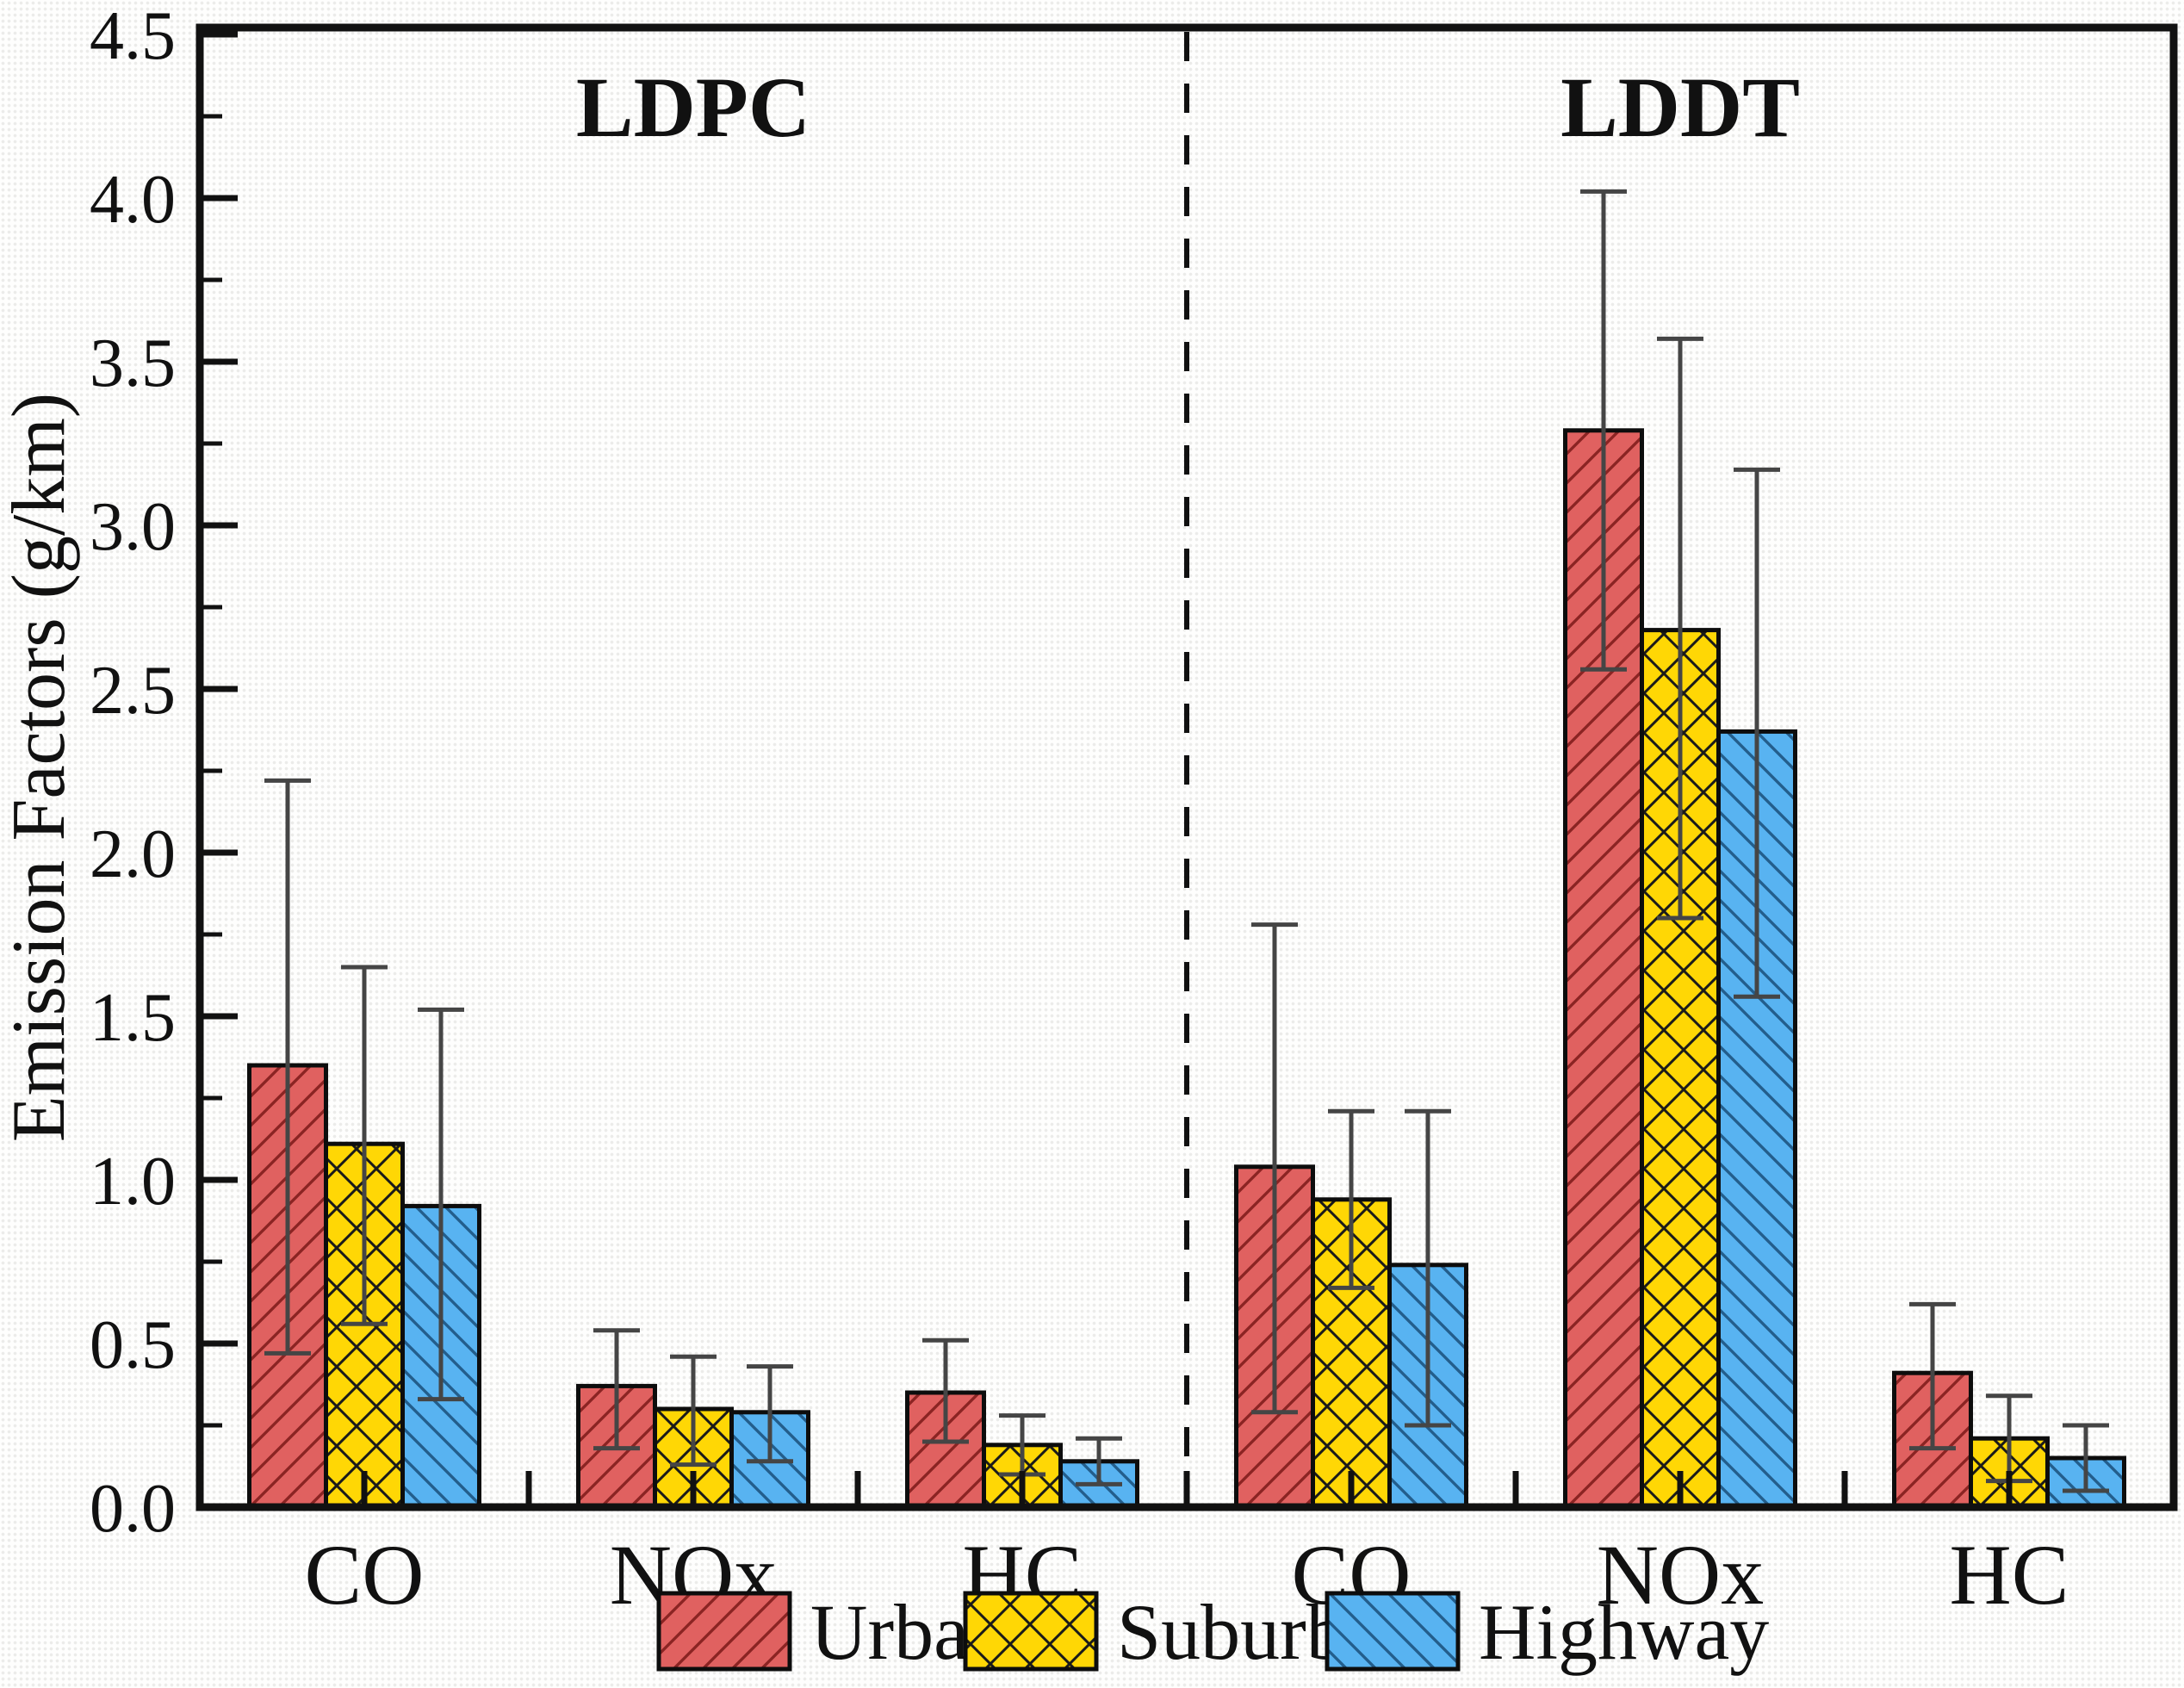 This screenshot has height=1688, width=2184. What do you see at coordinates (365, 1575) in the screenshot?
I see `x-category-label: CO` at bounding box center [365, 1575].